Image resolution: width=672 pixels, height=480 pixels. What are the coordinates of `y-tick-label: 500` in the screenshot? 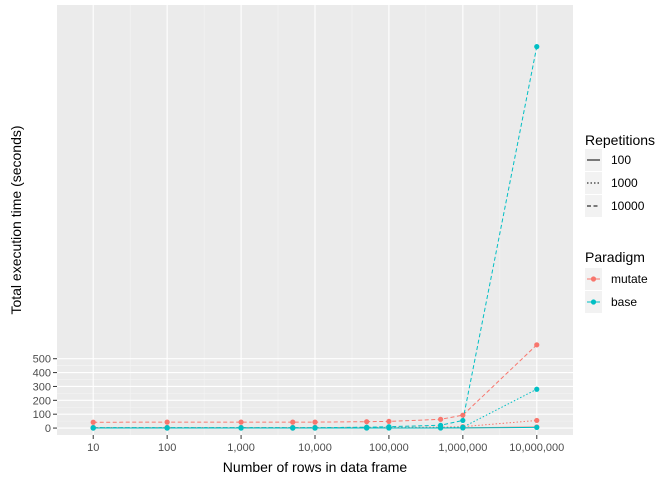 It's located at (42, 360).